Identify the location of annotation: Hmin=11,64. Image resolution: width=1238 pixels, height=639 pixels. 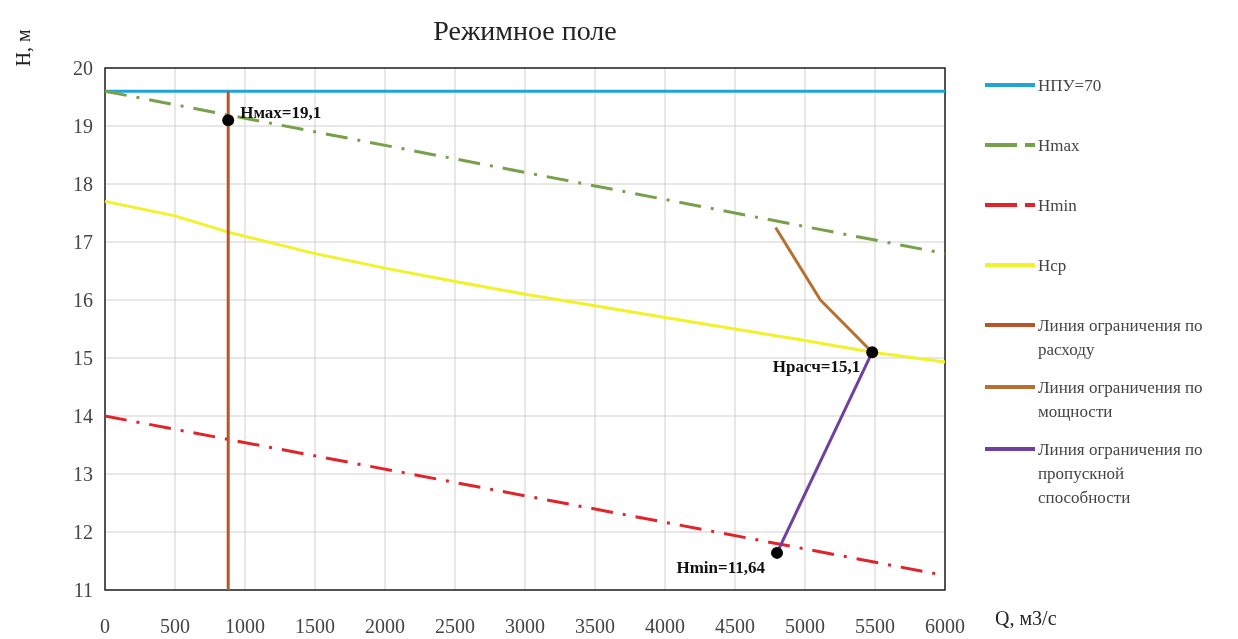
(721, 567).